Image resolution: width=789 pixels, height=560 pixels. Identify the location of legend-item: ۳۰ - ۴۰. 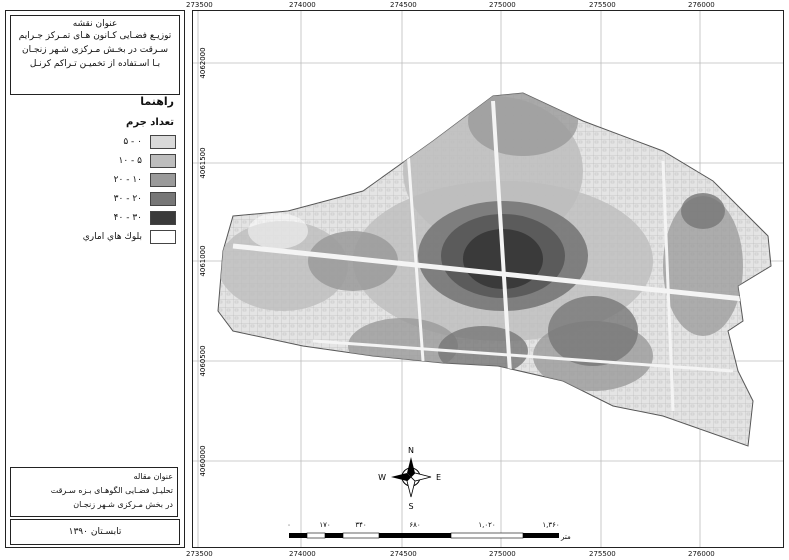
(124, 218).